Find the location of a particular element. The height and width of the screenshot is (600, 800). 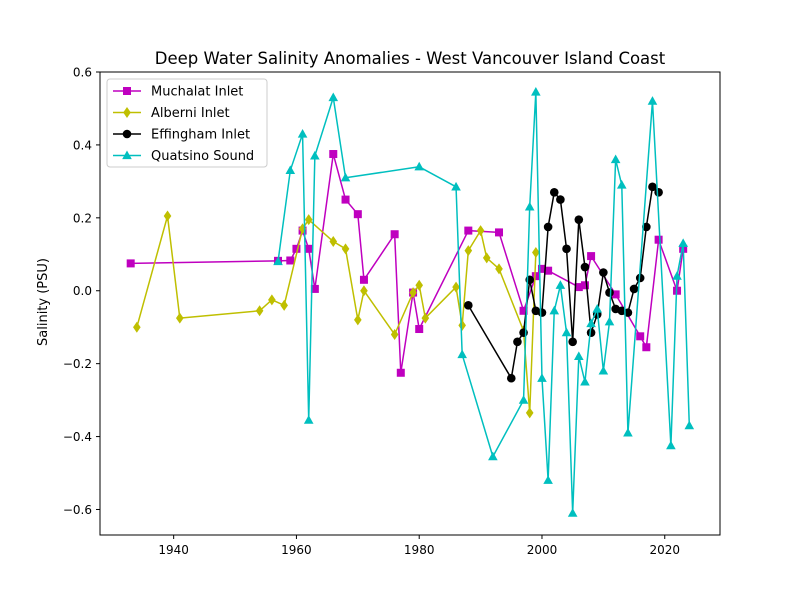

legend-item-muchalat-inlet: Muchalat Inlet is located at coordinates (178, 92).